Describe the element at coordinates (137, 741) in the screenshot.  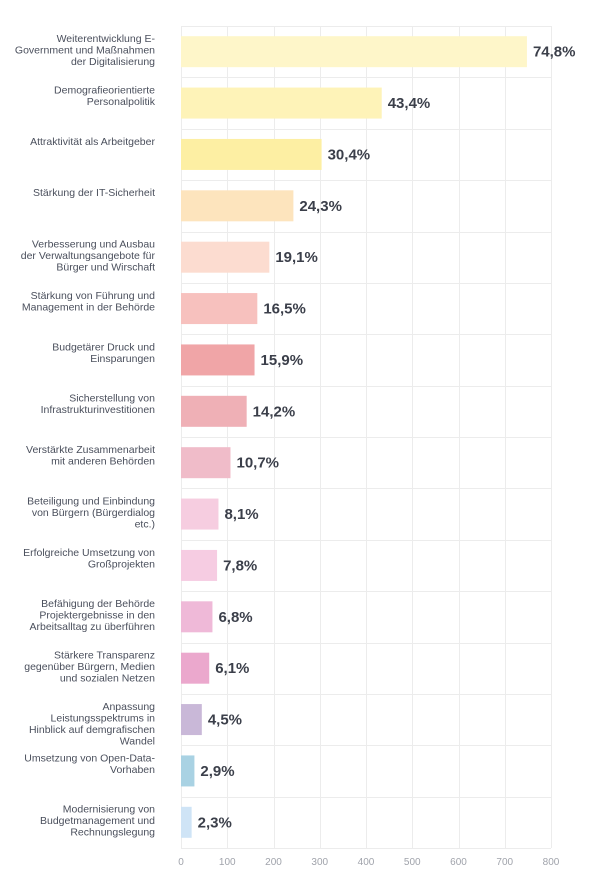
I see `category-label-line: Wandel` at that location.